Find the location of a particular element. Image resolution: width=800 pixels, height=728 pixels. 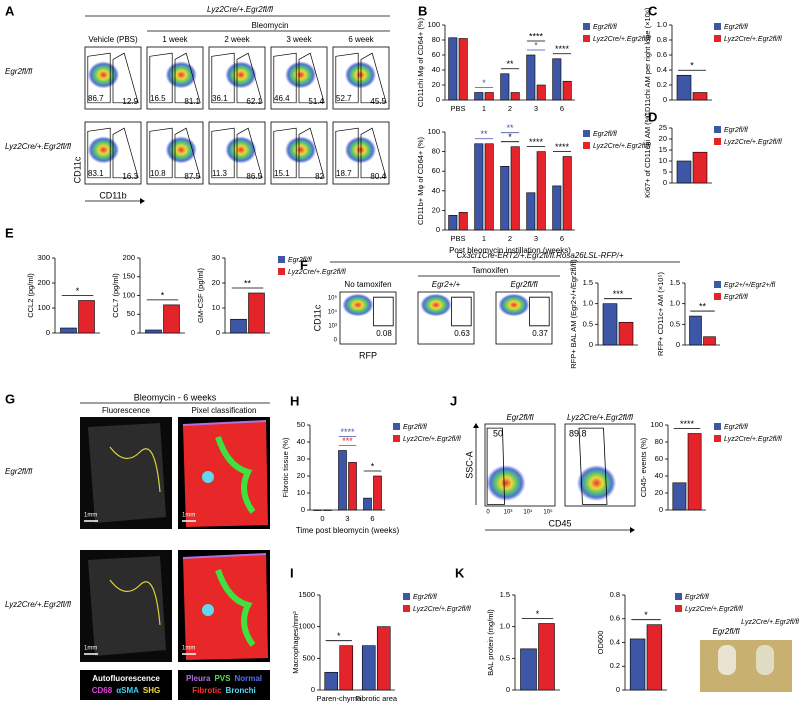

y-axis-label: CD45- events (%) is located at coordinates (643, 467).